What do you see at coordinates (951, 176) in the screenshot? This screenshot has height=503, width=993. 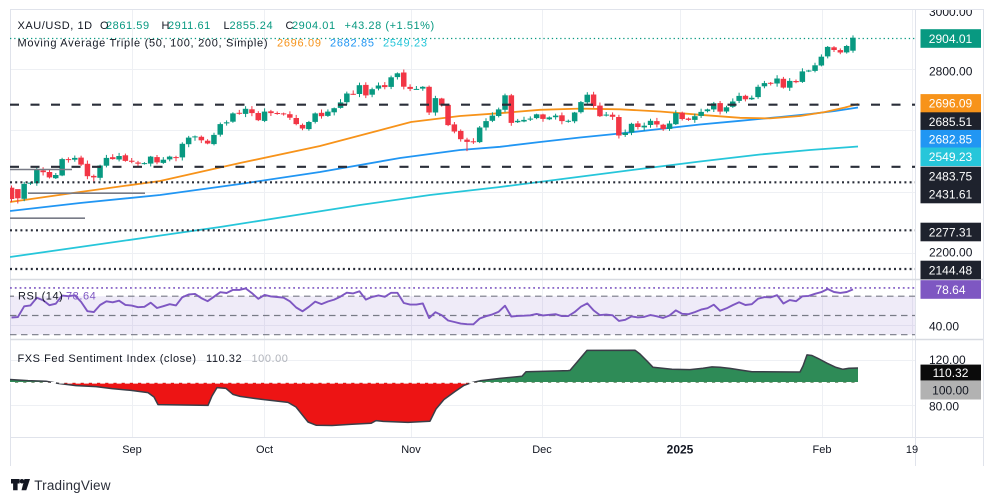 I see `svg-text: 2483.75` at bounding box center [951, 176].